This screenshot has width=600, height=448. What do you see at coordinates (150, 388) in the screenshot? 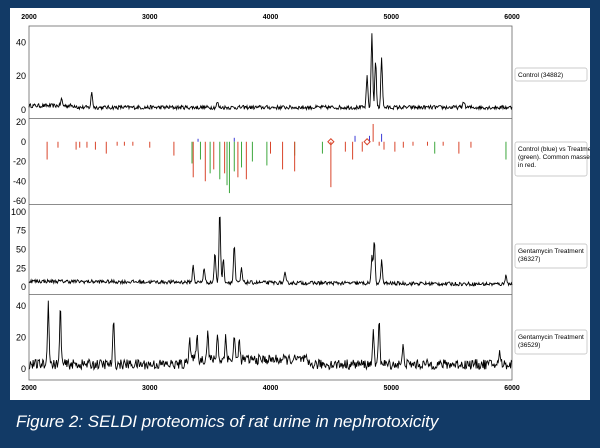
I see `x-tick-label-bottom: 3000` at bounding box center [150, 388].